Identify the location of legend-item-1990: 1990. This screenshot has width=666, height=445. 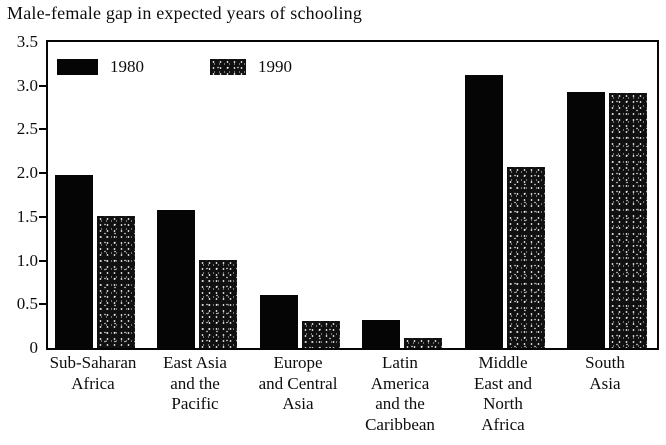
(251, 67).